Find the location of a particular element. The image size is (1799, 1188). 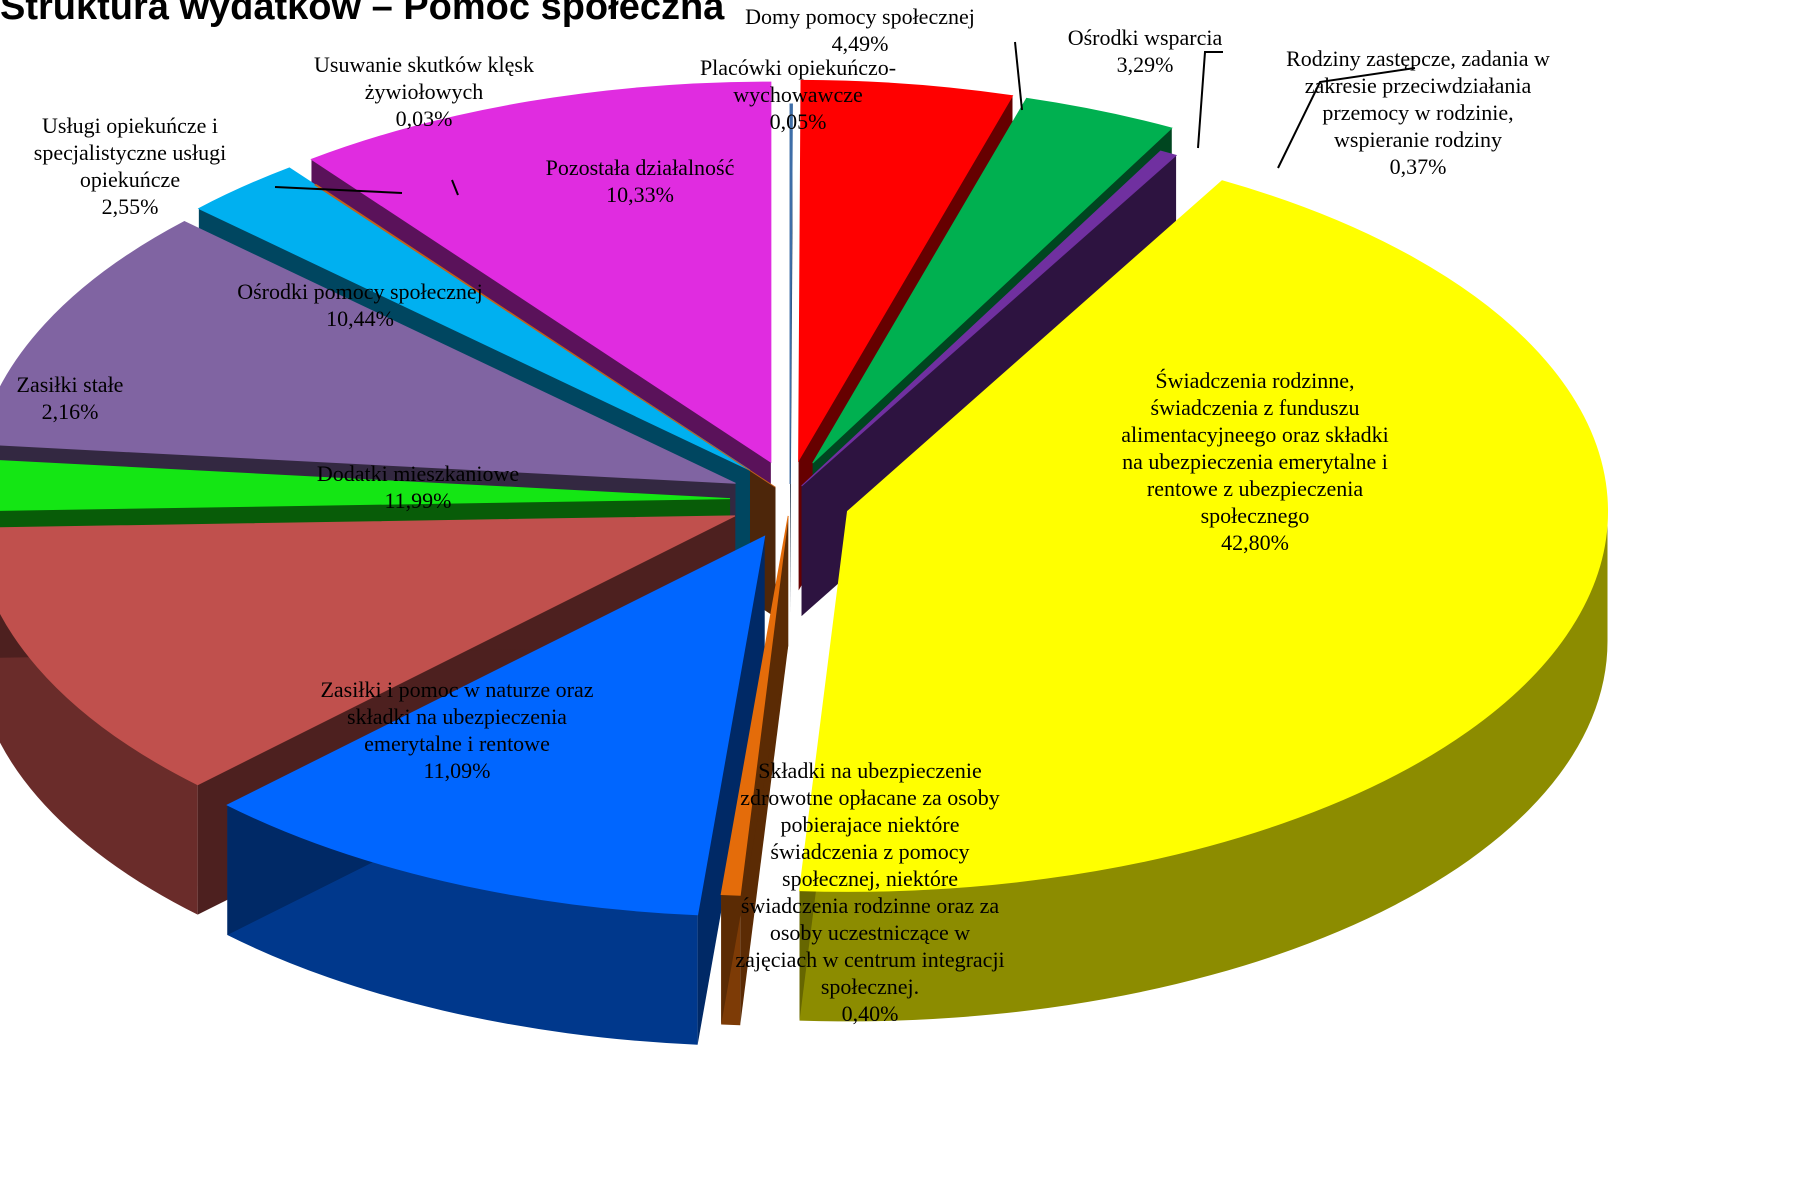

slice-label-7: Dodatki mieszkaniowe 11,99% is located at coordinates (418, 487).